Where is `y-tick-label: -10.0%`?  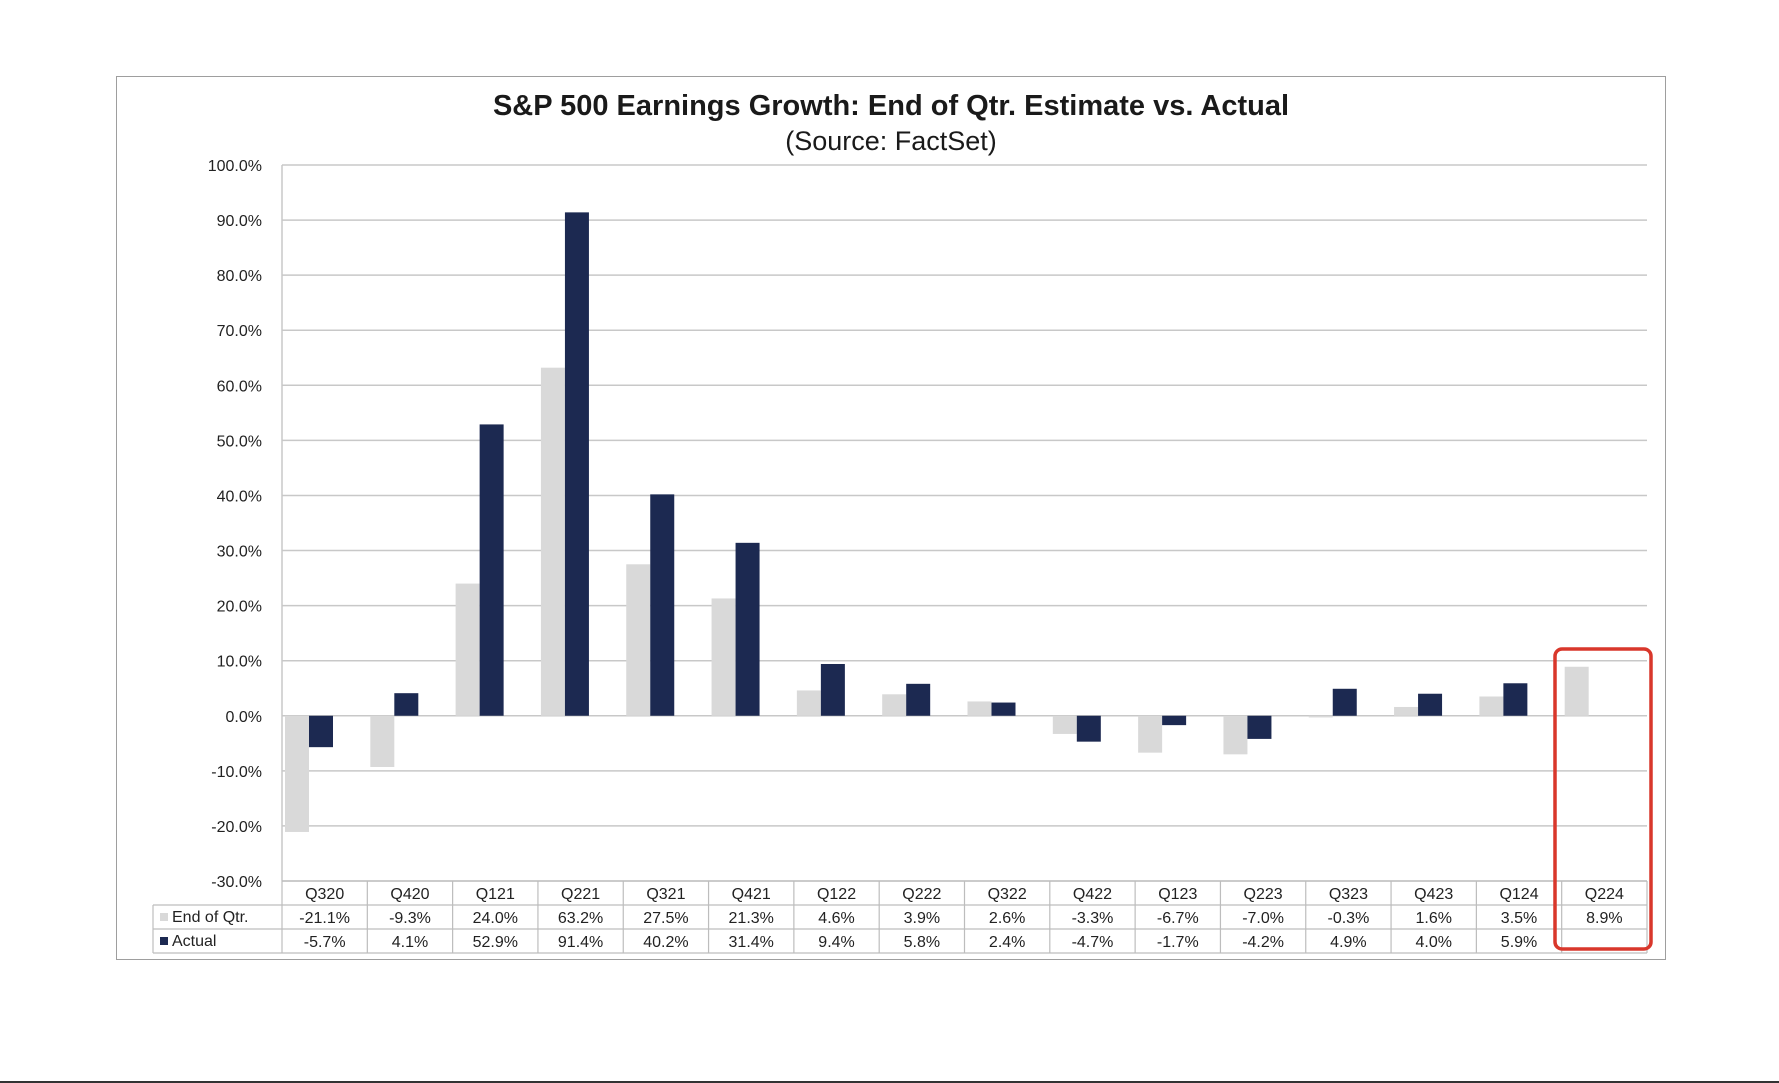 y-tick-label: -10.0% is located at coordinates (236, 772).